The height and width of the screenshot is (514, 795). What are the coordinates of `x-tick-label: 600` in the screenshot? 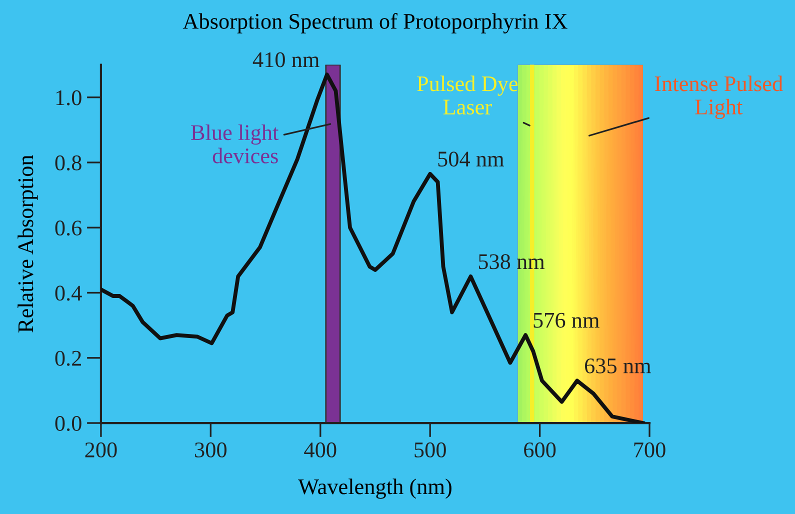 It's located at (540, 450).